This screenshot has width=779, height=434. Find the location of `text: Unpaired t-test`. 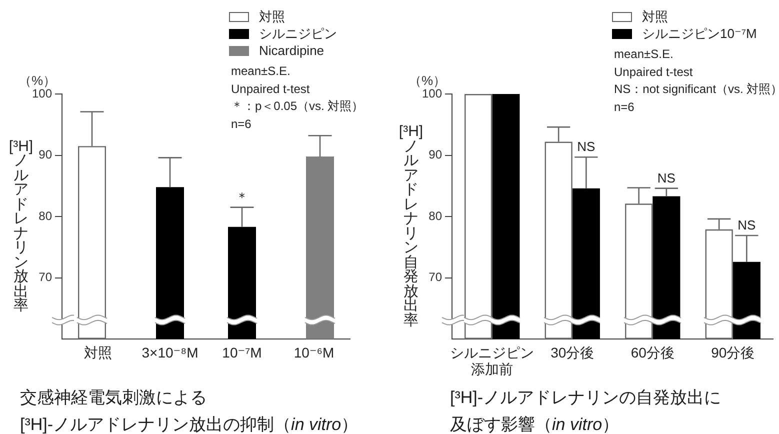

text: Unpaired t-test is located at coordinates (654, 72).